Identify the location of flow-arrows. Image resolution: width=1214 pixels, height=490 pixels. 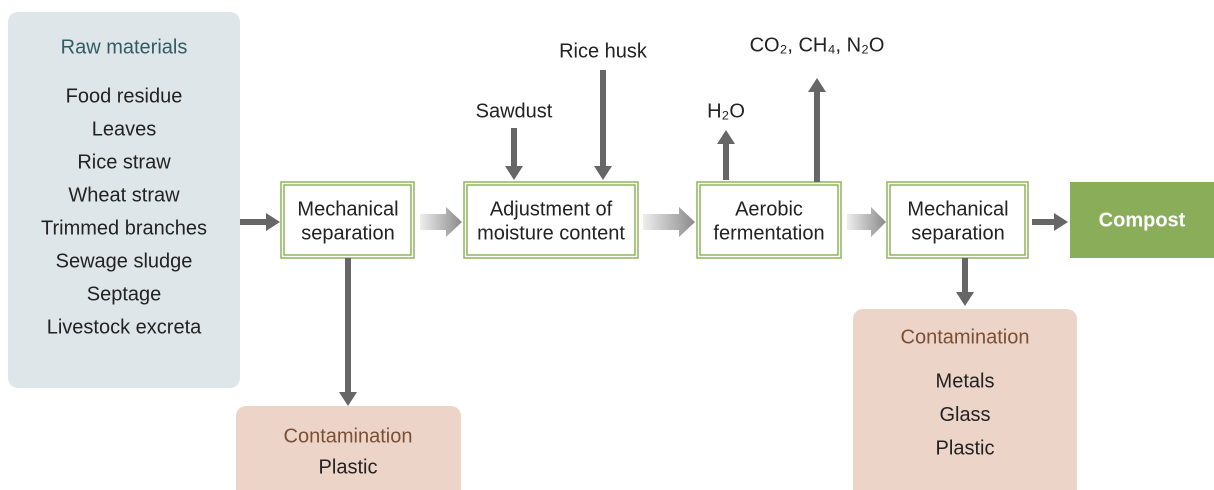
(653, 222).